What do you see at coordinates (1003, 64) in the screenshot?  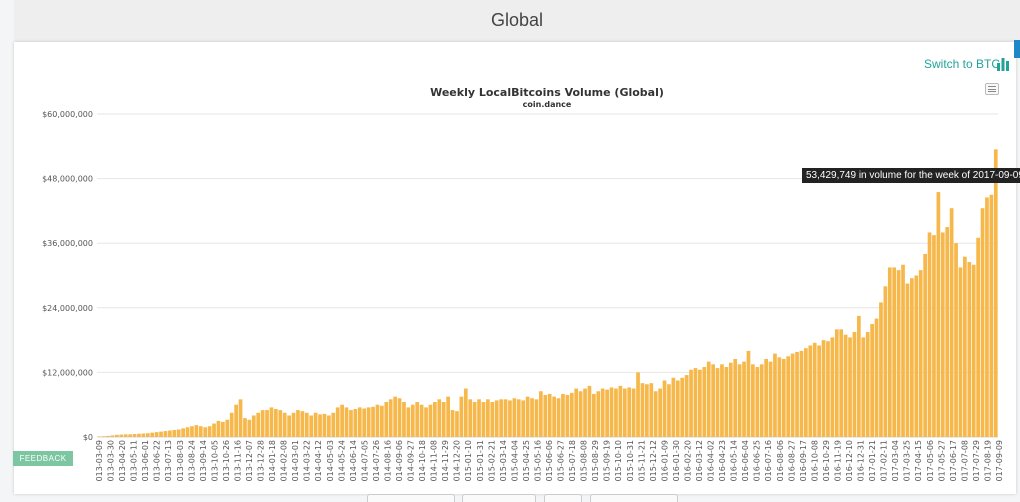 I see `bar-chart-icon` at bounding box center [1003, 64].